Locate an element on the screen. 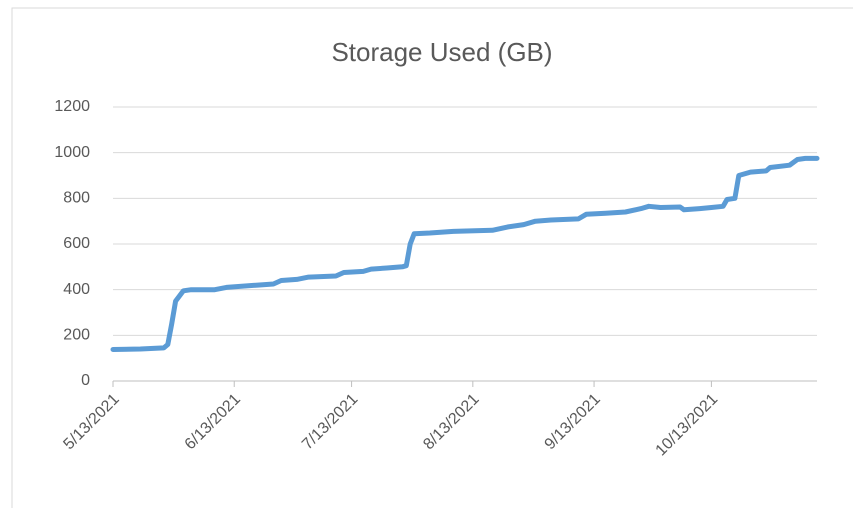 This screenshot has width=853, height=508. y-tick-label: 600 is located at coordinates (76, 243).